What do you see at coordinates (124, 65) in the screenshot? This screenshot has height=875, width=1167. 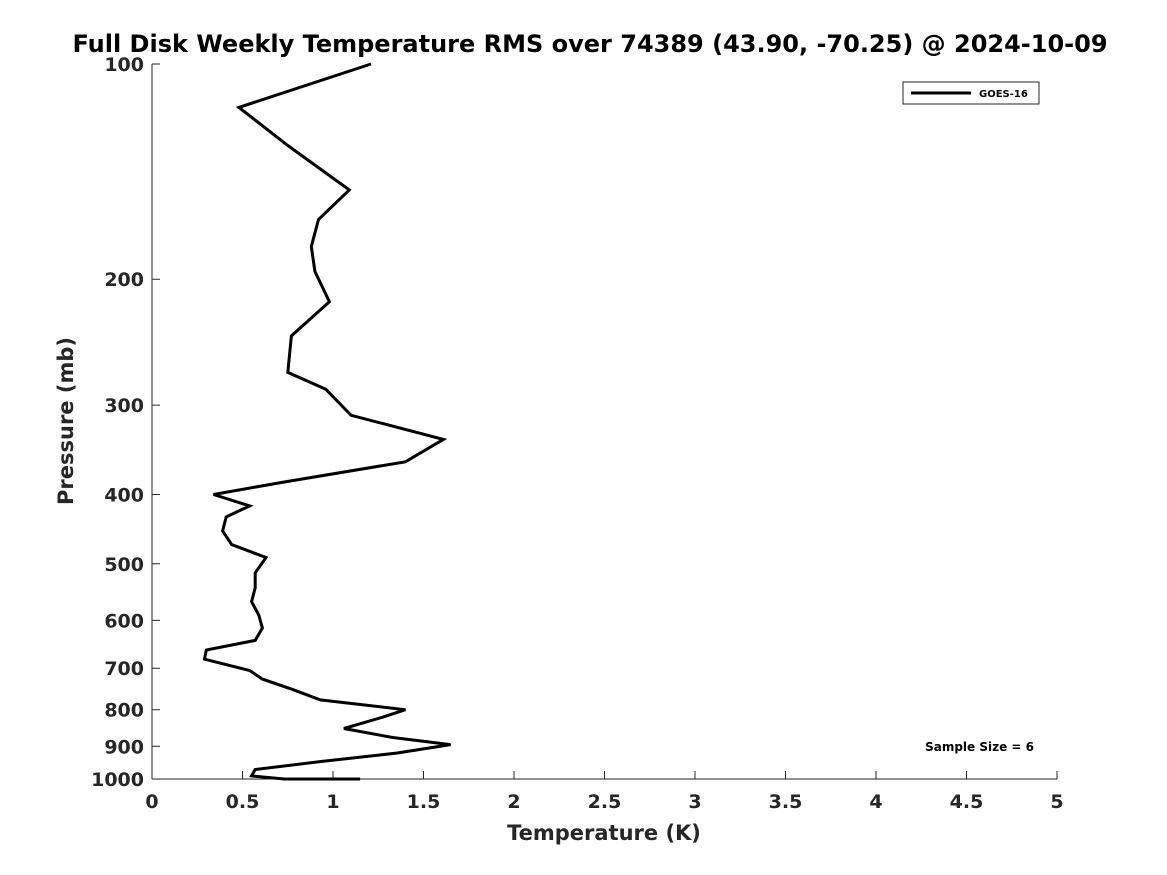 I see `y-tick-label: 100` at bounding box center [124, 65].